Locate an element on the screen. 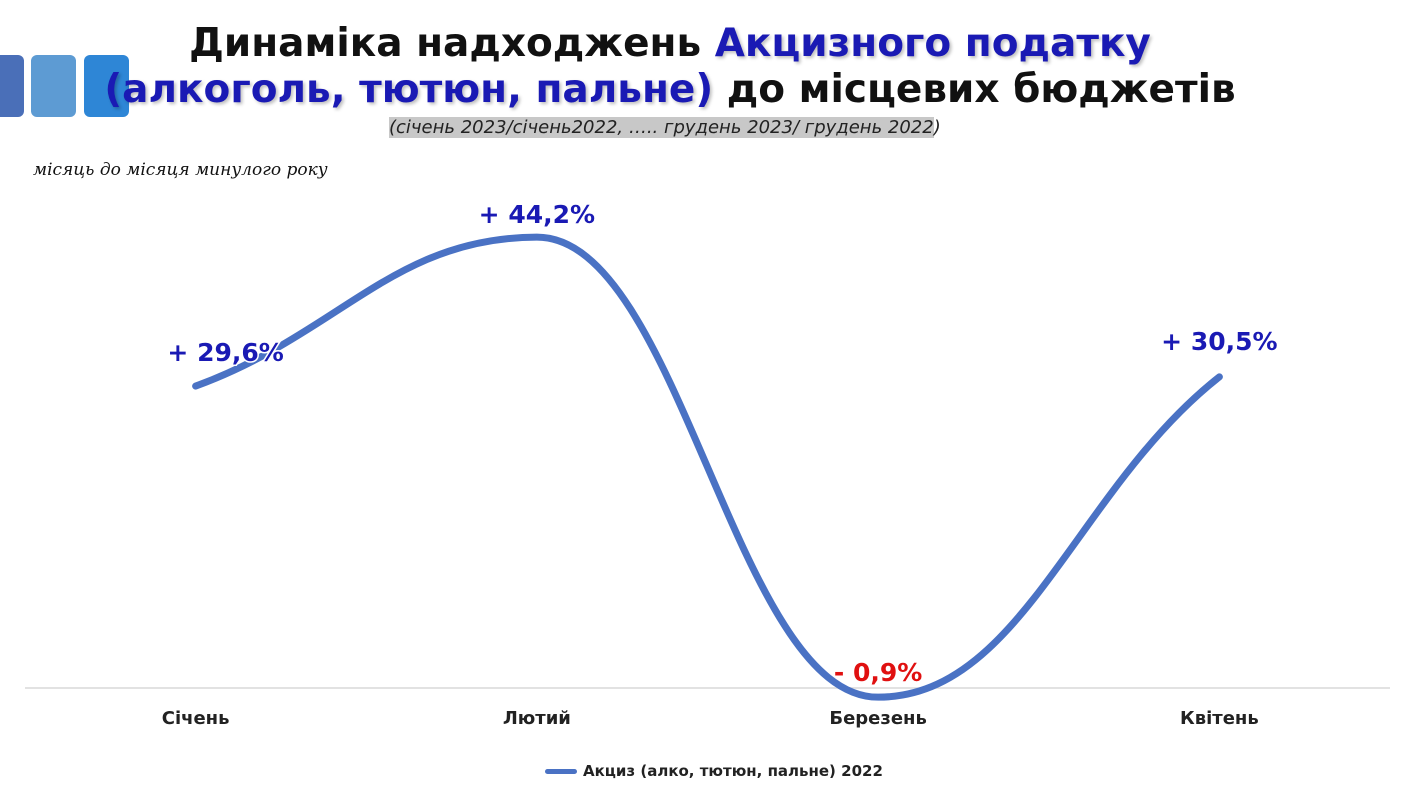  title-part2-accent: (алкоголь, тютюн, пальне) is located at coordinates (409, 89).